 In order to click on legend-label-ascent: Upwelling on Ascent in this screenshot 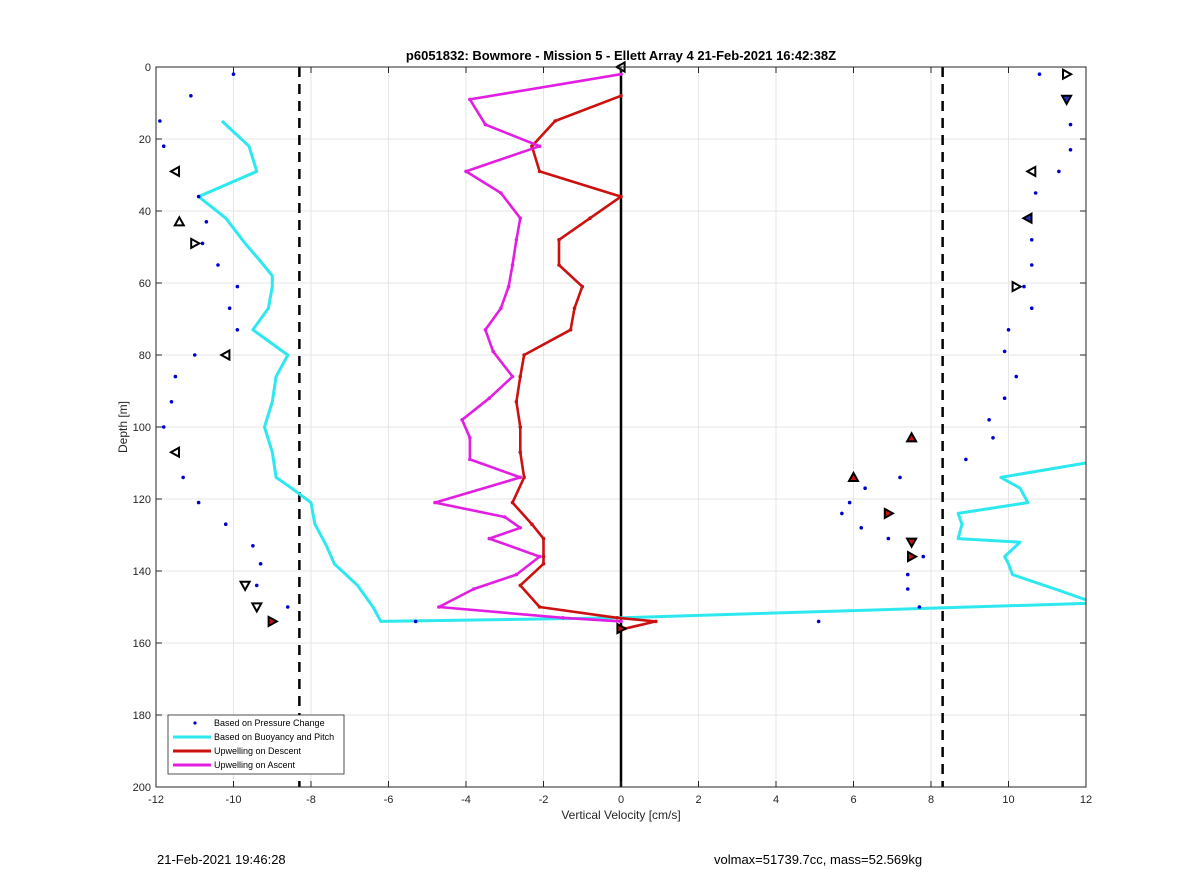, I will do `click(255, 765)`.